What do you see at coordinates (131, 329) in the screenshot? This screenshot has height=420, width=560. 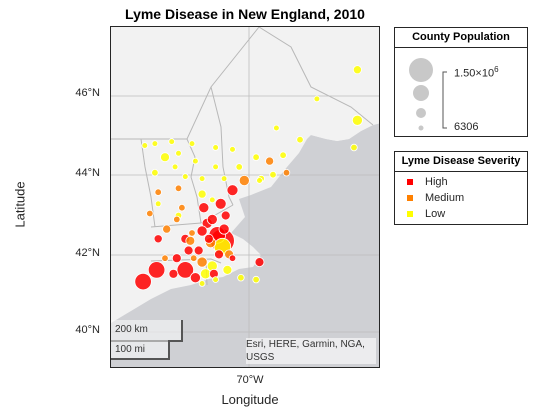 I see `scale-bar-km-label: 200 km` at bounding box center [131, 329].